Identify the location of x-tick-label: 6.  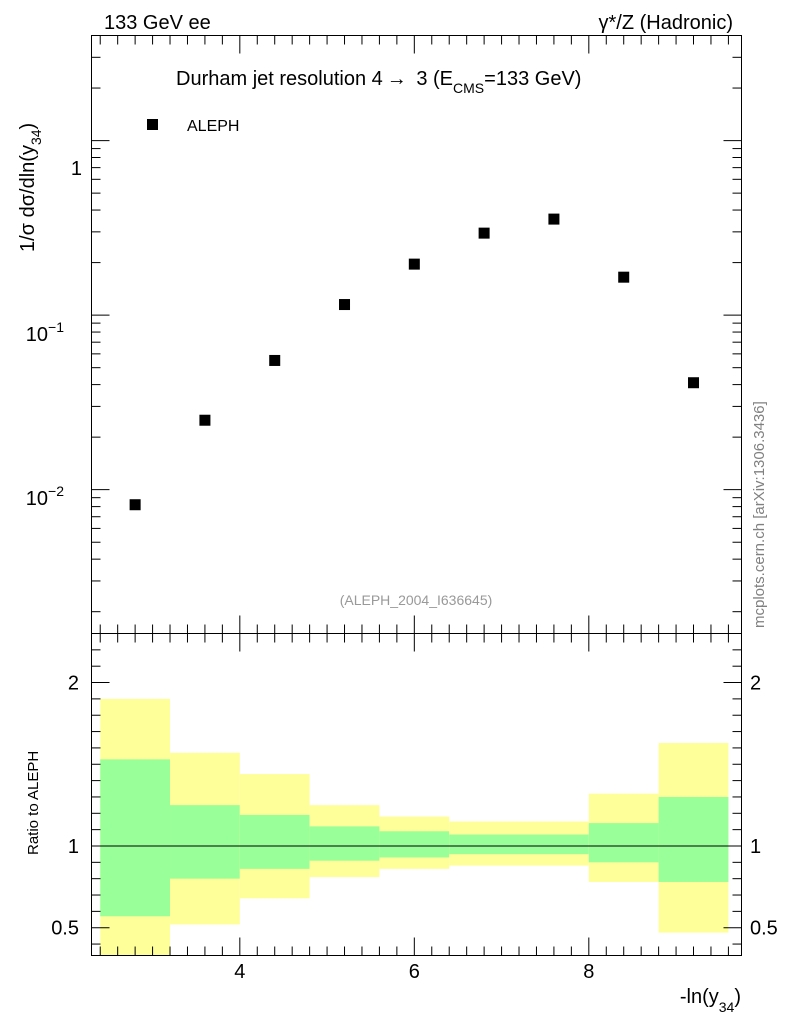
(414, 972).